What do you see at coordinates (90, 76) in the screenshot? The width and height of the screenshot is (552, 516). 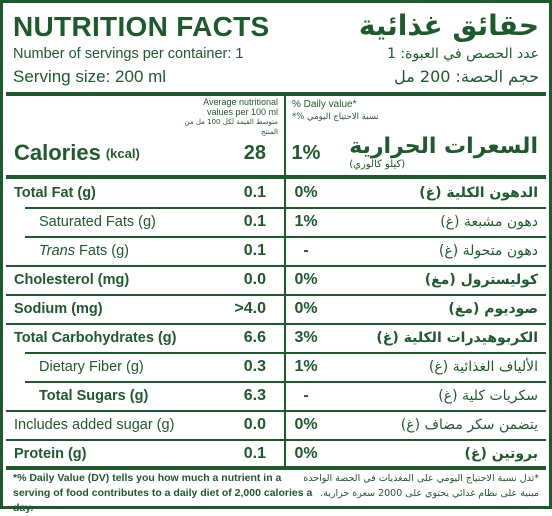 I see `serving-size-english: Serving size: 200 ml` at bounding box center [90, 76].